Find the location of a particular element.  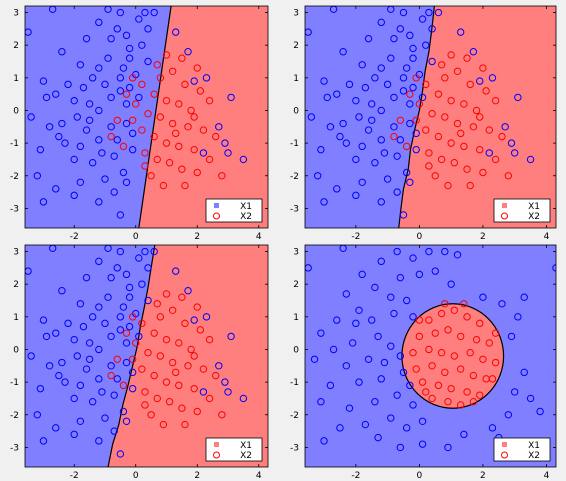

y-tick-label: -1 is located at coordinates (14, 383).